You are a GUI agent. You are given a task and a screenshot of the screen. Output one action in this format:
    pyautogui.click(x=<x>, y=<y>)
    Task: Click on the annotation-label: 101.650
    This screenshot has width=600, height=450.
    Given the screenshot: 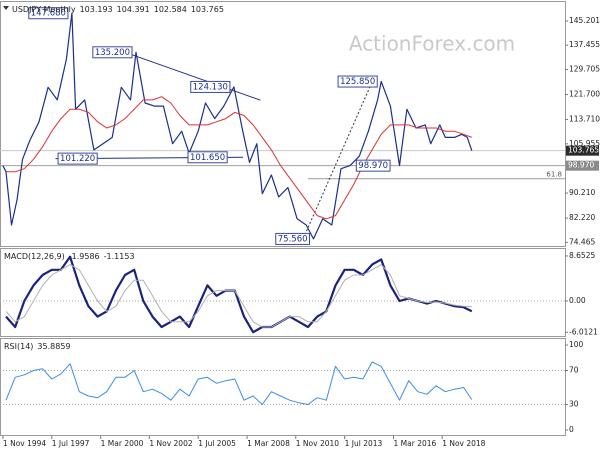 What is the action you would take?
    pyautogui.click(x=207, y=158)
    